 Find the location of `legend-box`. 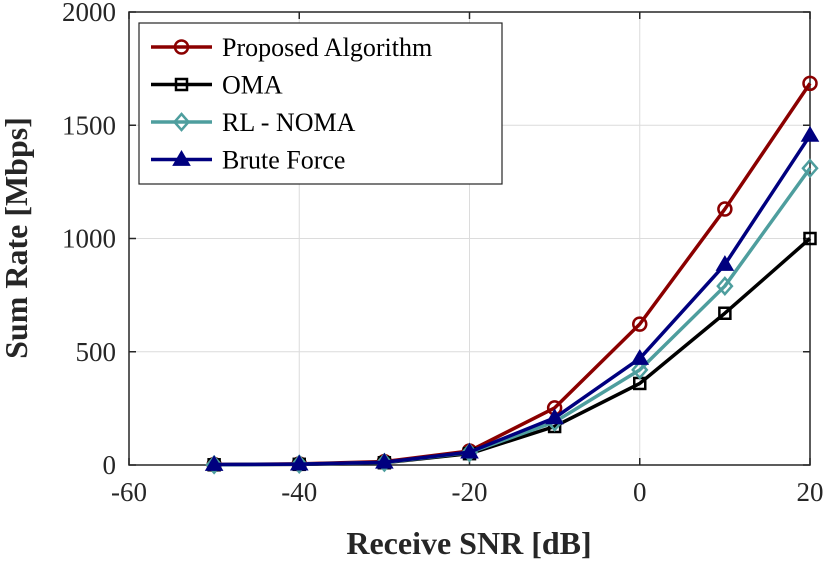

legend-box is located at coordinates (320, 103).